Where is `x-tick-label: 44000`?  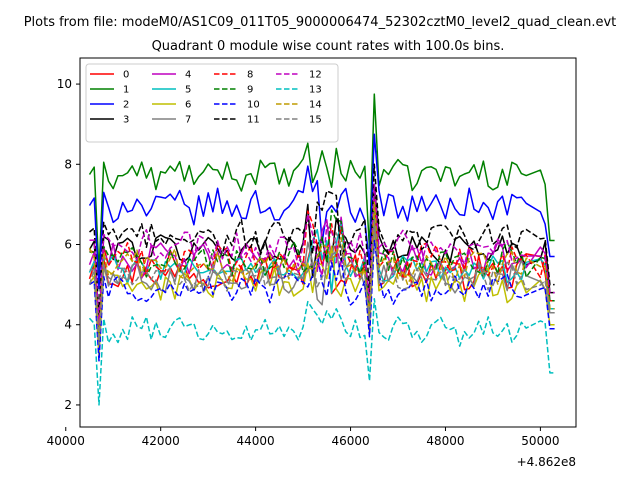
x-tick-label: 44000 is located at coordinates (256, 441).